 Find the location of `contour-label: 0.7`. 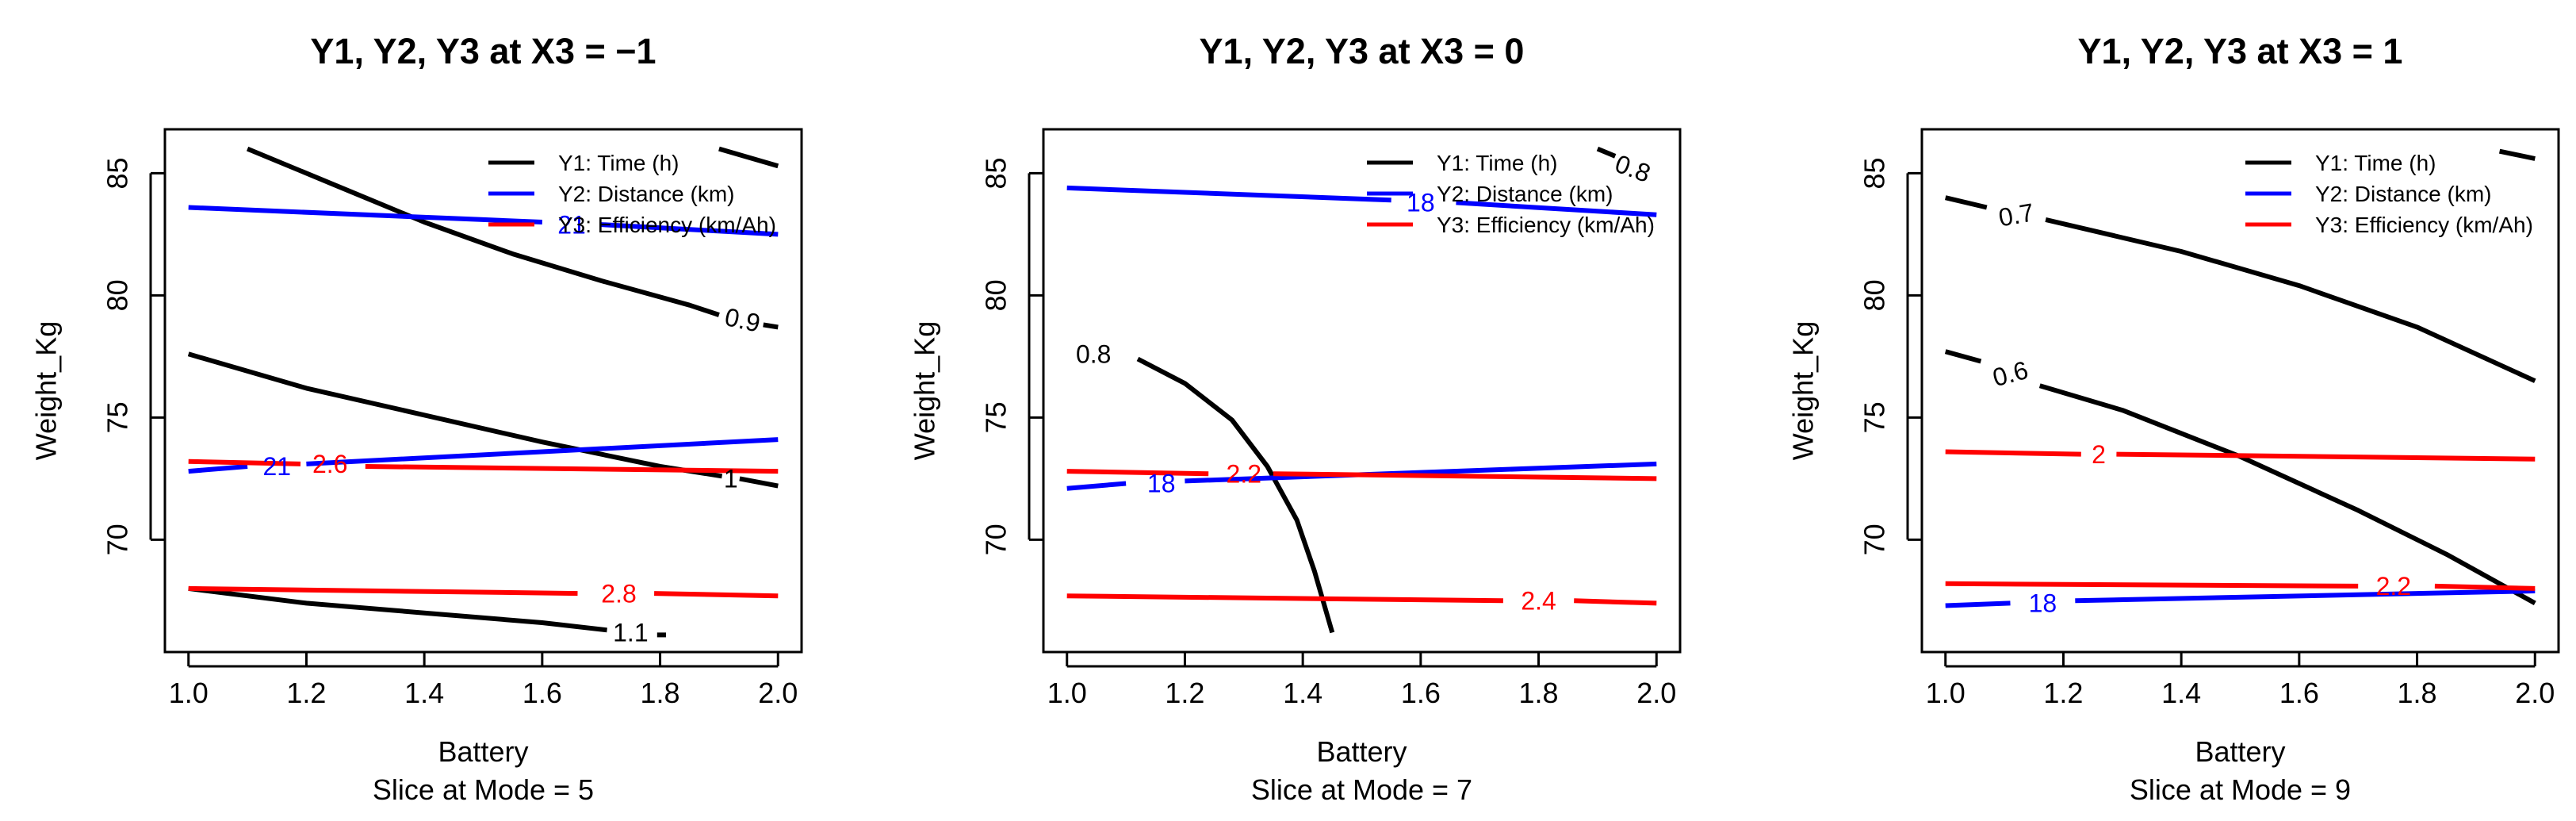

contour-label: 0.7 is located at coordinates (2016, 215).